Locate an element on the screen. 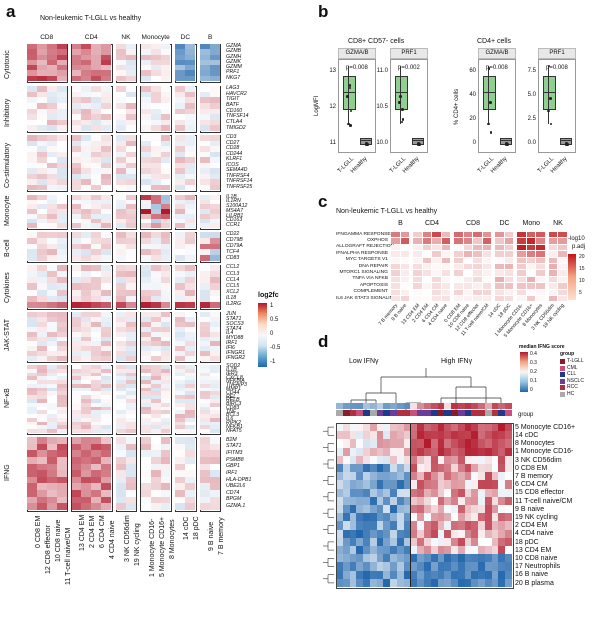 The height and width of the screenshot is (619, 608). panel-b-pvalue-1: p=0.002 is located at coordinates (409, 68).